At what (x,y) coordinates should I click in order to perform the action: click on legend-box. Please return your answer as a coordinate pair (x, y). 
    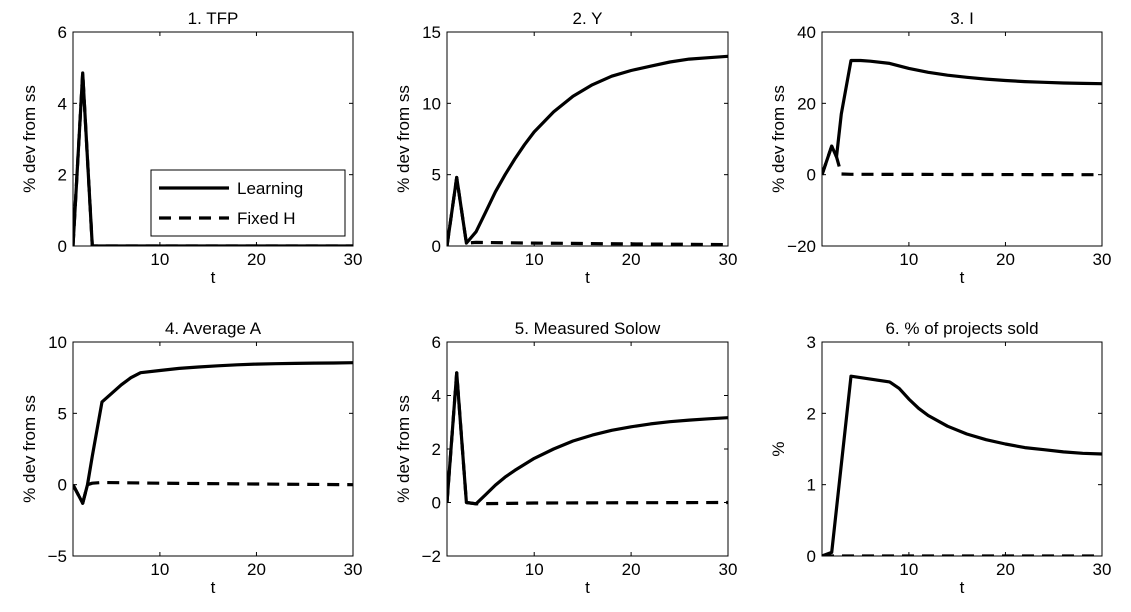
    Looking at the image, I should click on (248, 203).